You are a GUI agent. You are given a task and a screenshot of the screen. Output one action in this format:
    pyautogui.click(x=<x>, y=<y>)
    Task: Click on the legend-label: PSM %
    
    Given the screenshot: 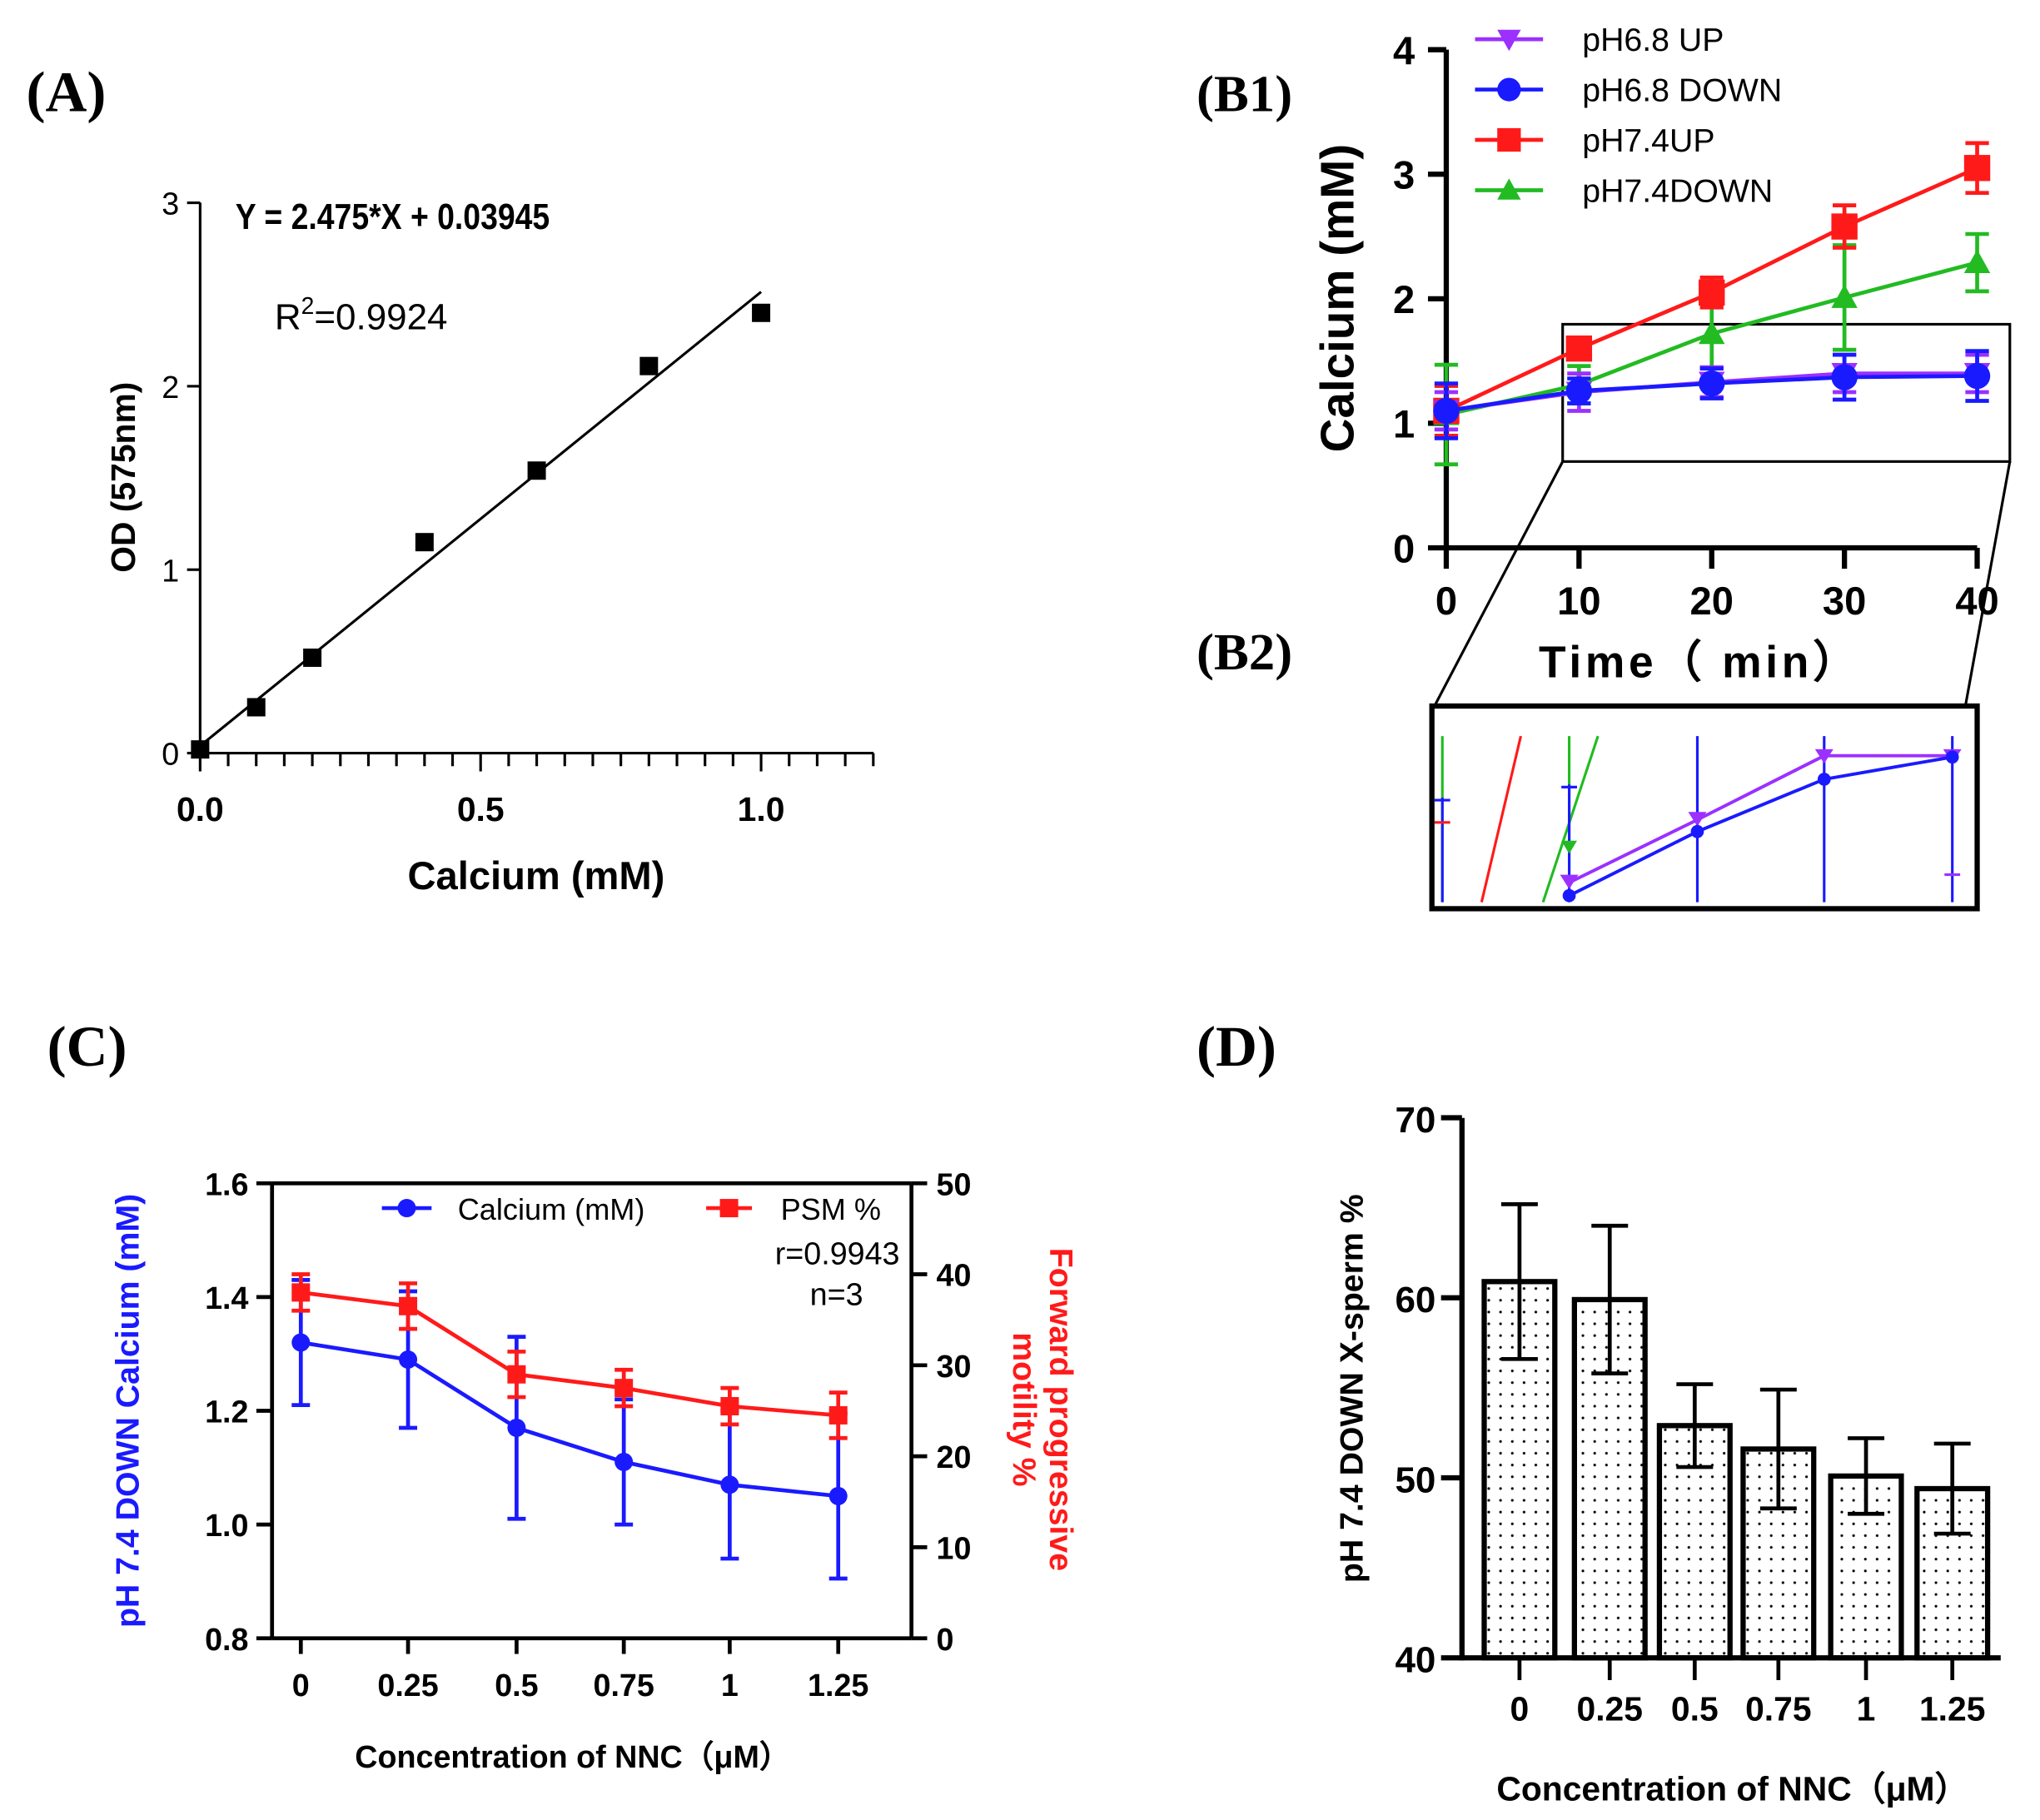 What is the action you would take?
    pyautogui.click(x=831, y=1209)
    